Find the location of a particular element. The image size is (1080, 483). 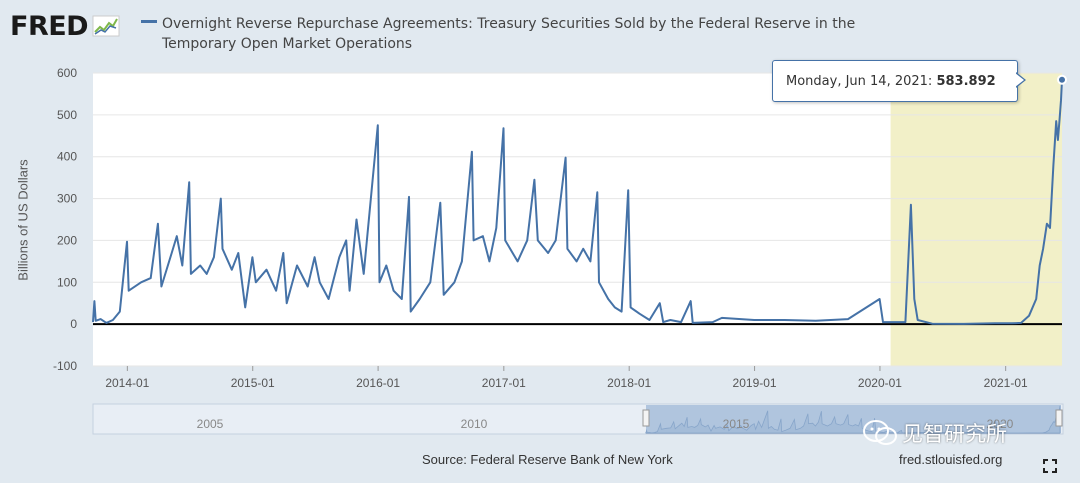

x-tick-label: 2017-01 is located at coordinates (504, 383).